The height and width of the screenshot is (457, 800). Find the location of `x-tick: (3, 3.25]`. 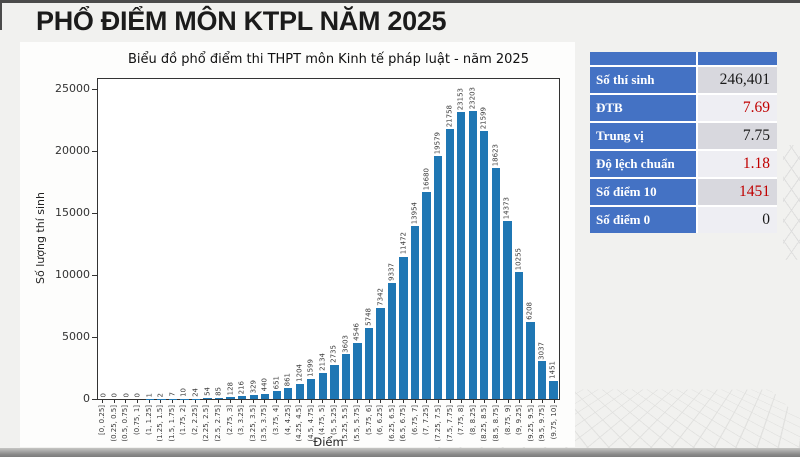

x-tick: (3, 3.25] is located at coordinates (242, 421).